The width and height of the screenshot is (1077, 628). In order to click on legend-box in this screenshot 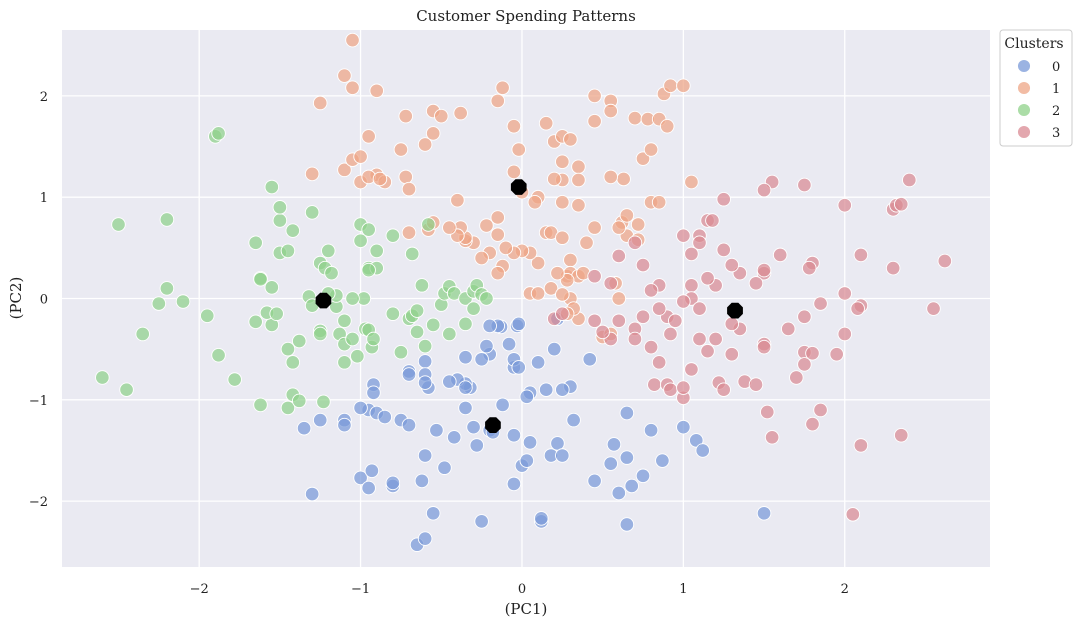, I will do `click(1036, 88)`.